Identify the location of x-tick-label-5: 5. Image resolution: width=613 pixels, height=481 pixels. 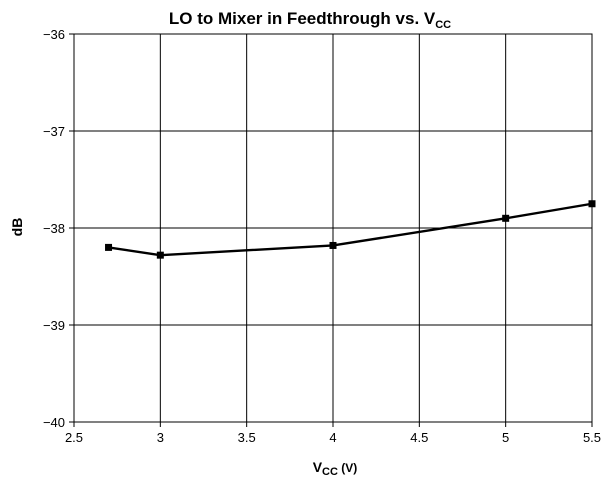
(505, 437).